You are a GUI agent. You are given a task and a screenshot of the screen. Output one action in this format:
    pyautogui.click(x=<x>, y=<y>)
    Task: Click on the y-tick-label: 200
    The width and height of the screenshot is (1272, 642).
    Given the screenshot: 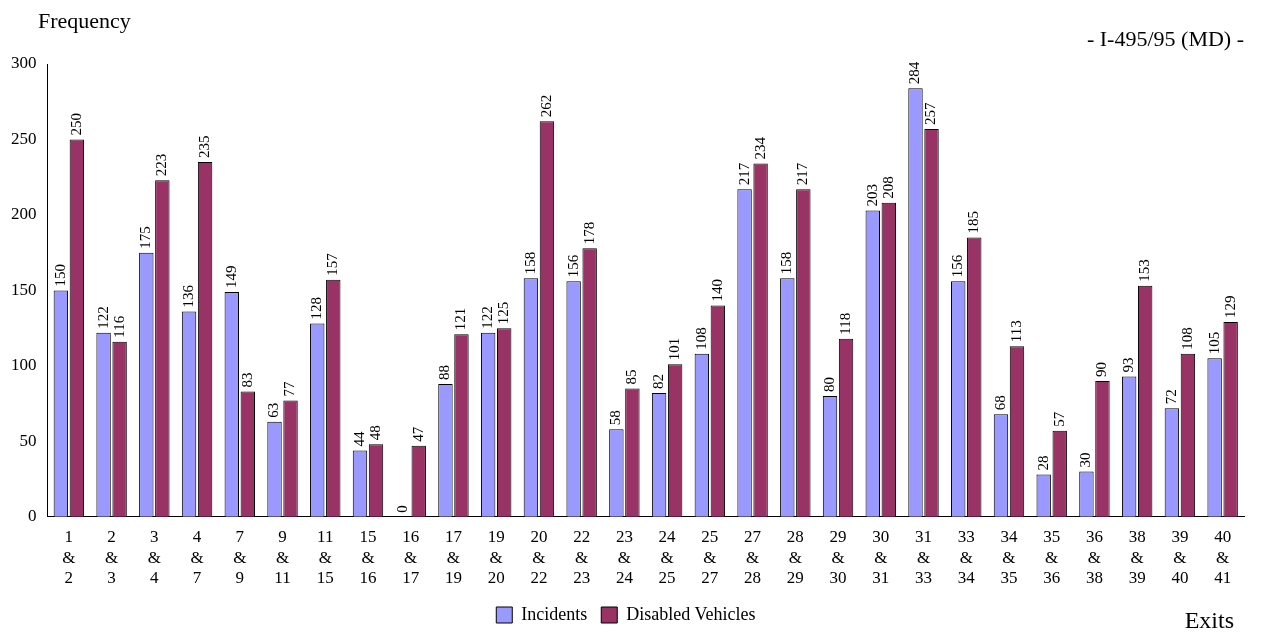 What is the action you would take?
    pyautogui.click(x=24, y=214)
    